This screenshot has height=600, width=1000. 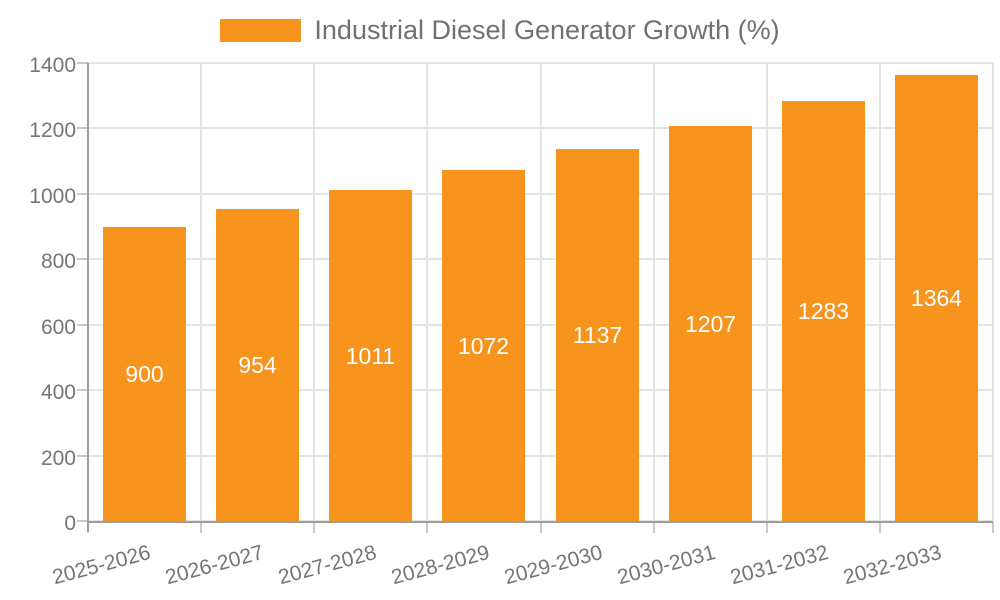 I want to click on bar-value-label: 900, so click(x=144, y=374).